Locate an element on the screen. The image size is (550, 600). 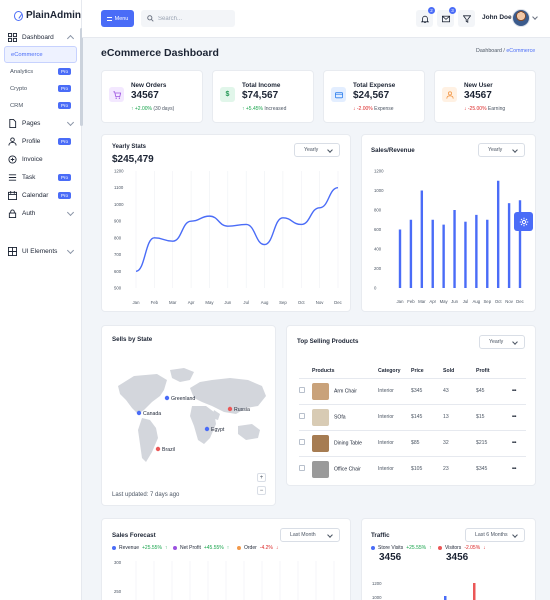
x-tick-label: Apr is located at coordinates (432, 301).